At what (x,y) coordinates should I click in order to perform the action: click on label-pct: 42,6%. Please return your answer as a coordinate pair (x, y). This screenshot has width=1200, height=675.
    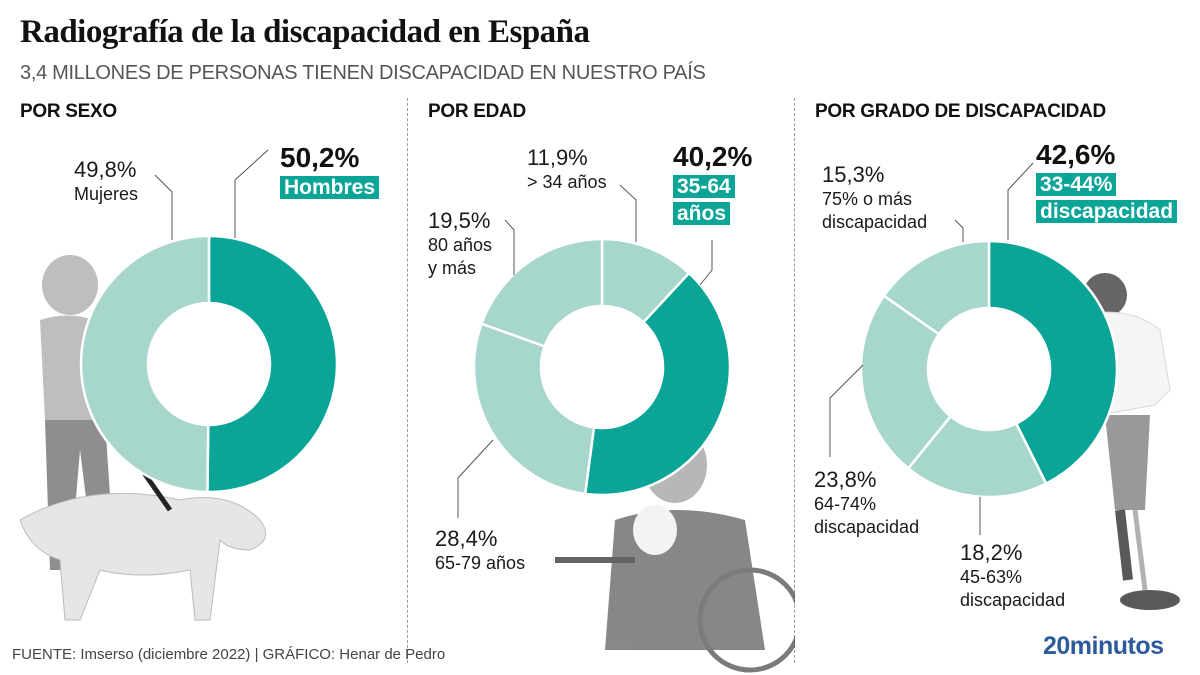
    Looking at the image, I should click on (1076, 154).